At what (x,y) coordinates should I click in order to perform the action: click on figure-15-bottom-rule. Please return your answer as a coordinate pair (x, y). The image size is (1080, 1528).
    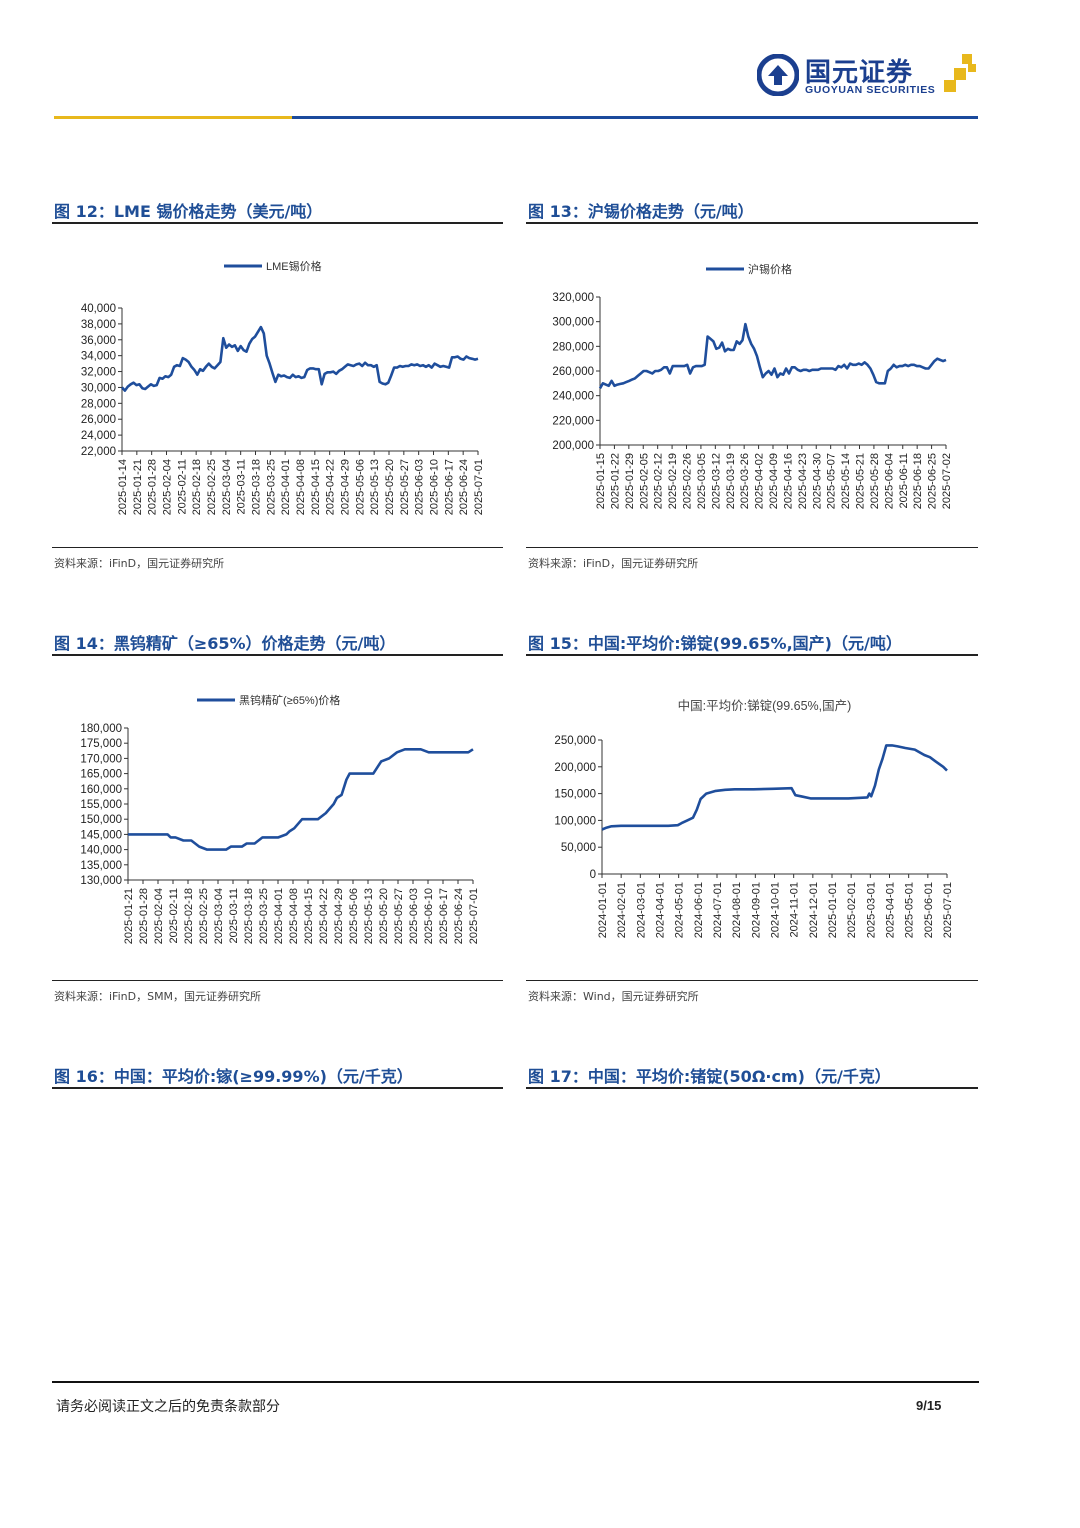
    Looking at the image, I should click on (752, 980).